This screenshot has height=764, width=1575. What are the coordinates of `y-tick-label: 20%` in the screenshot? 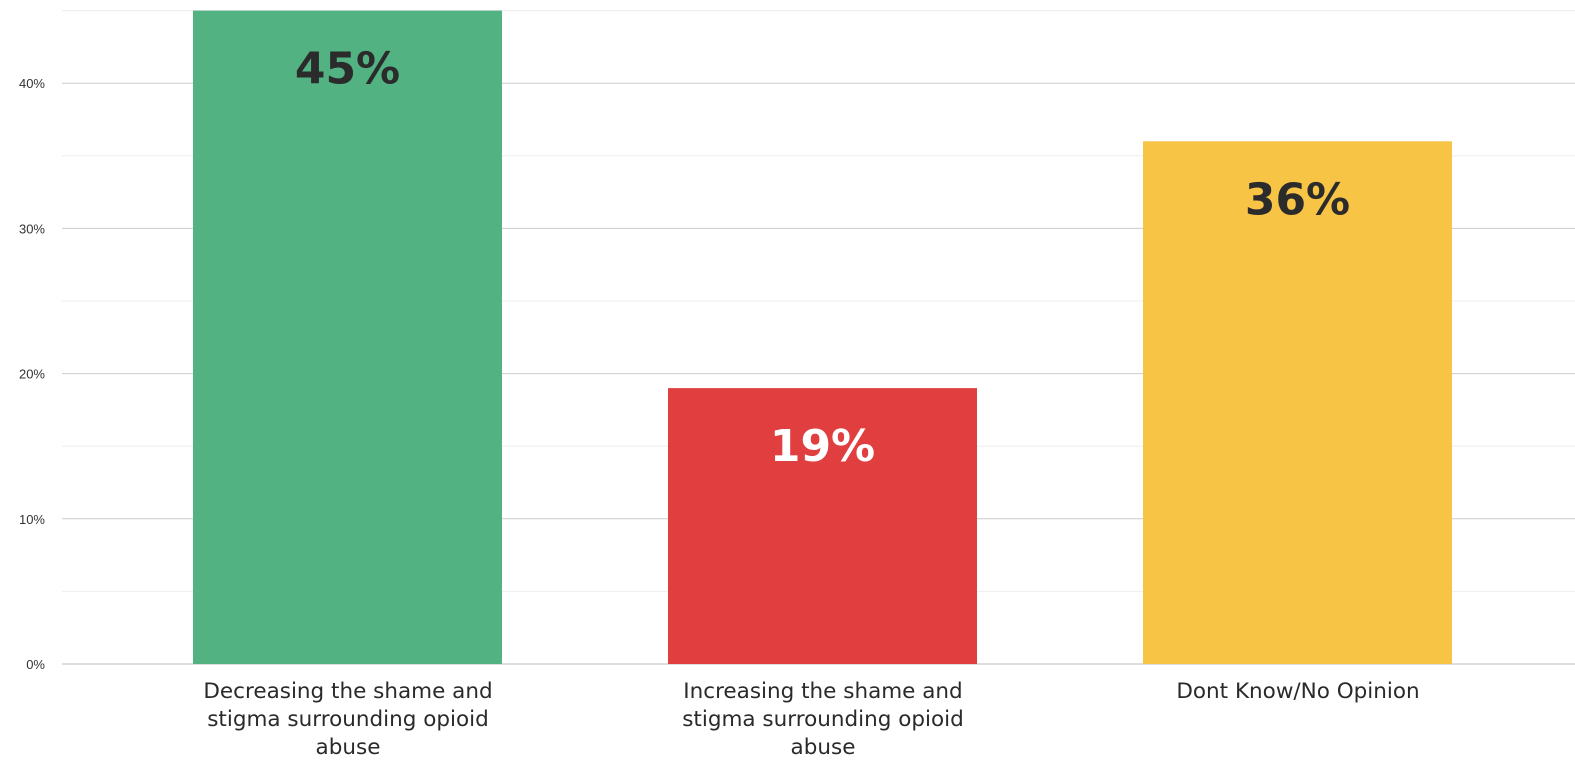 It's located at (32, 374).